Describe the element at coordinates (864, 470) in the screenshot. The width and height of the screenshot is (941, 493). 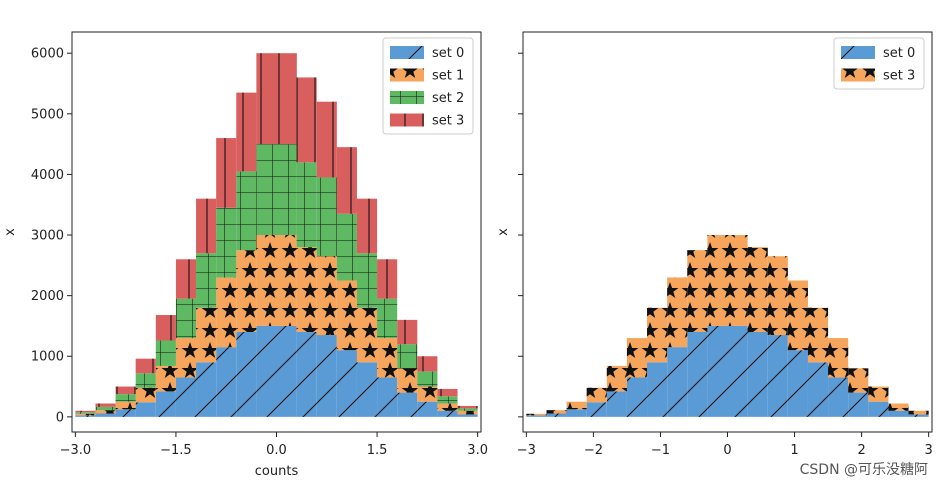
I see `watermark: CSDN @可乐没糖阿` at that location.